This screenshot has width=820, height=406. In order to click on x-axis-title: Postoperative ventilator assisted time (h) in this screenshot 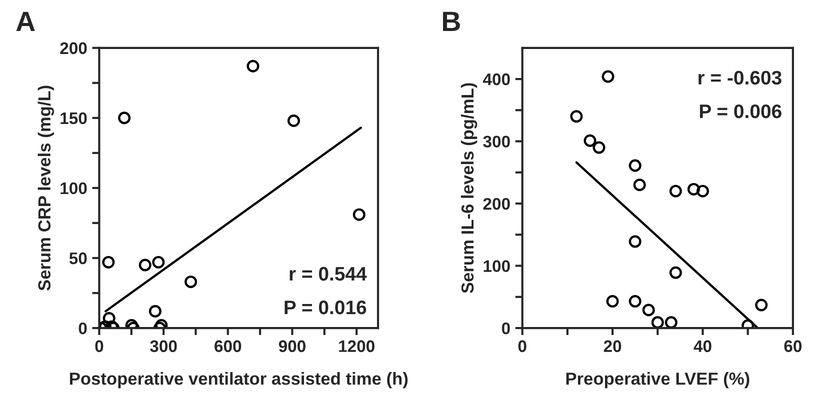, I will do `click(239, 380)`.